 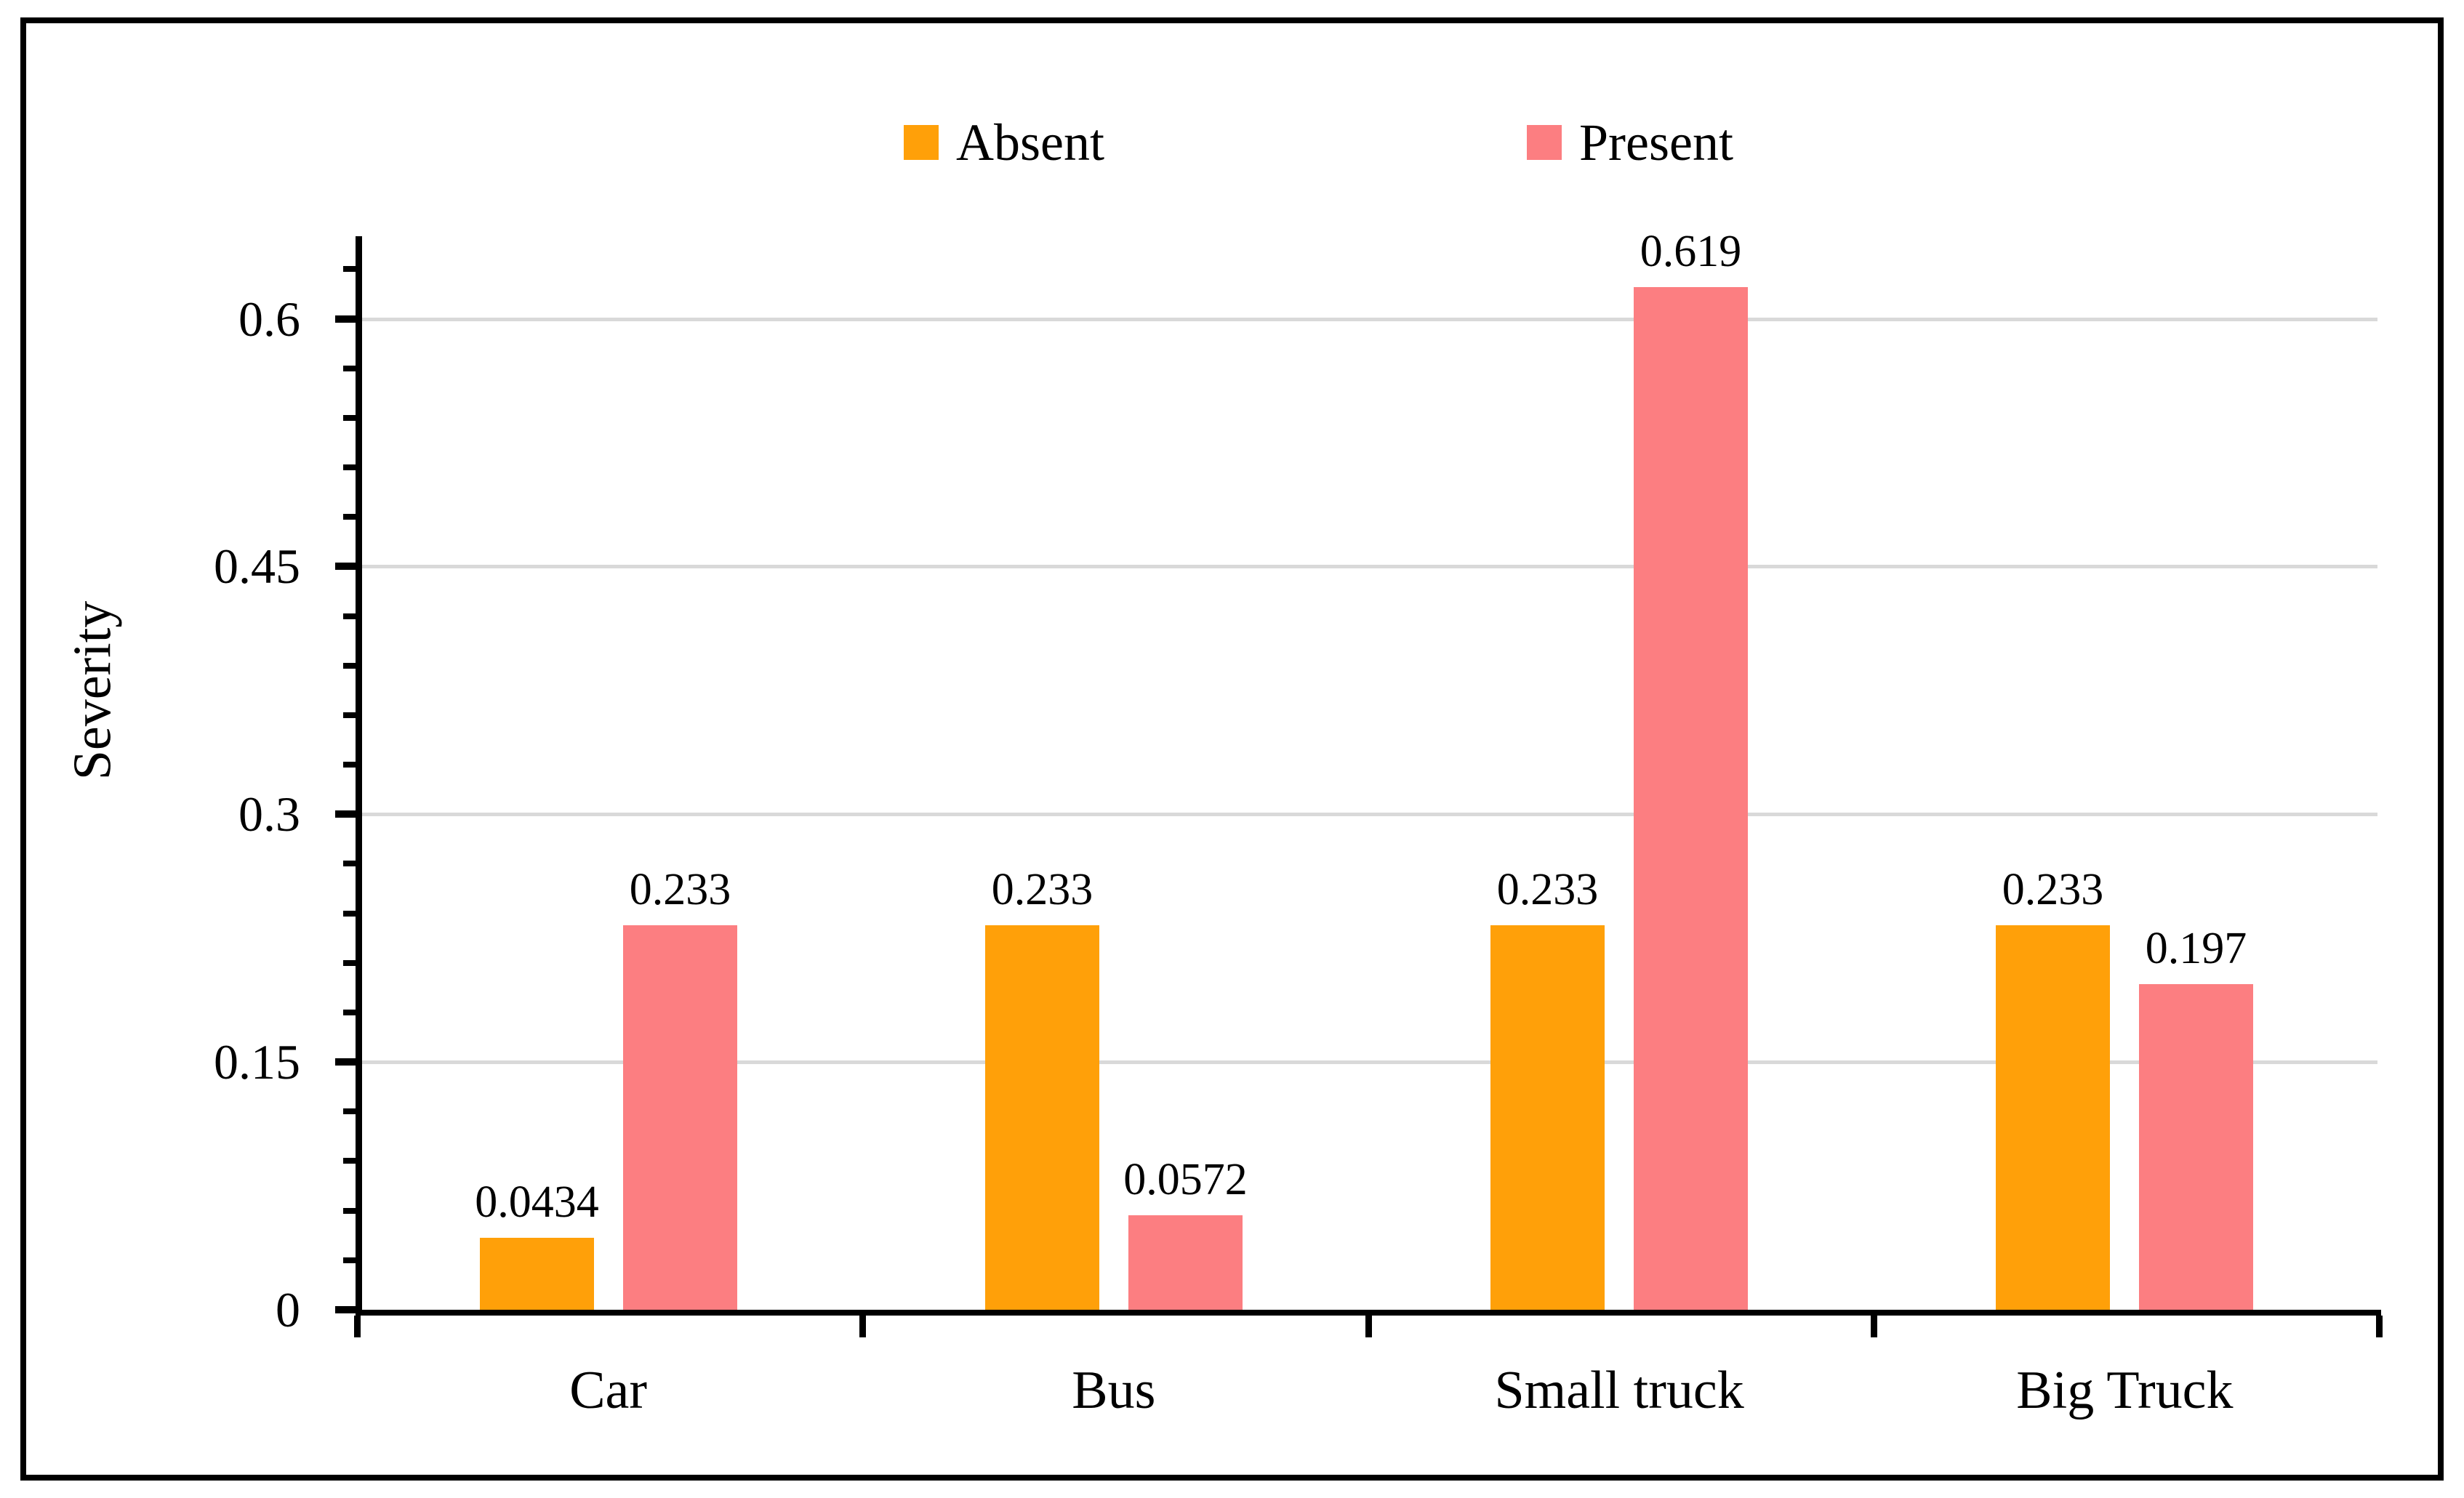 I want to click on legend-item-present: Present, so click(x=1630, y=142).